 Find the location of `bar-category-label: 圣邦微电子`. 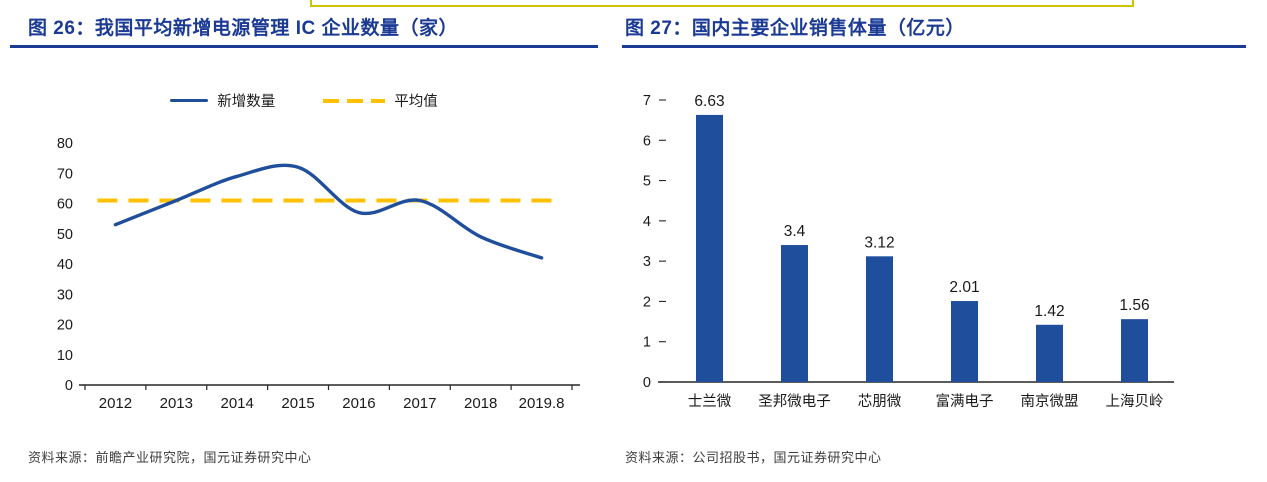

bar-category-label: 圣邦微电子 is located at coordinates (794, 401).